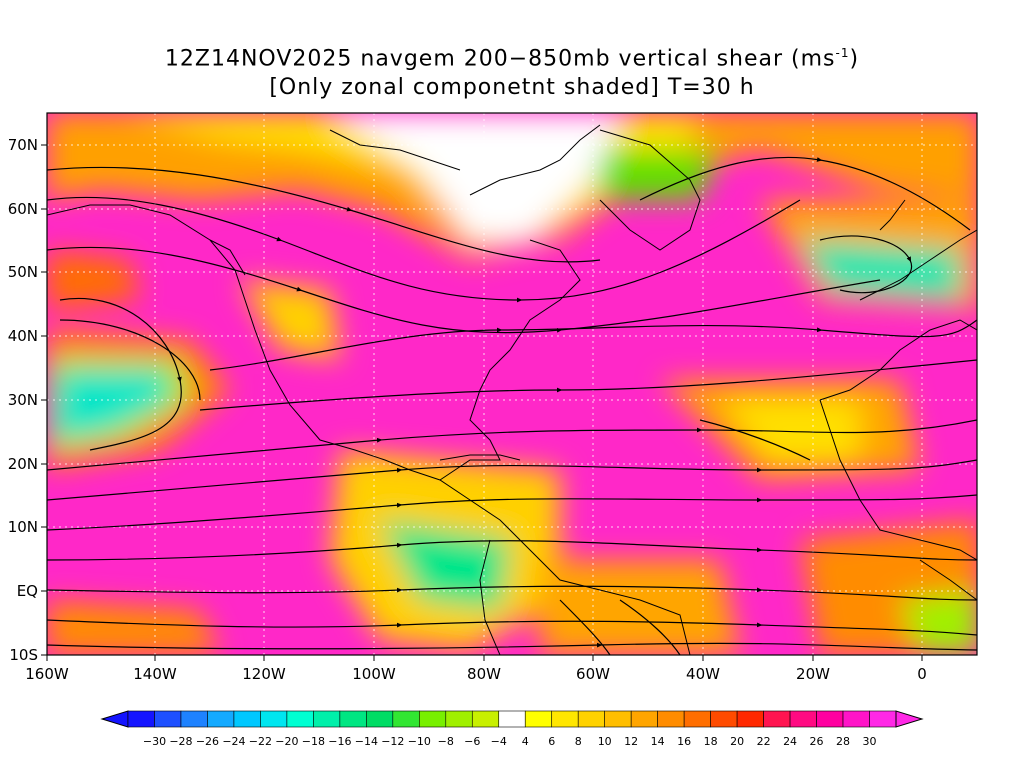  Describe the element at coordinates (631, 741) in the screenshot. I see `colorbar-tick-label: 12` at that location.